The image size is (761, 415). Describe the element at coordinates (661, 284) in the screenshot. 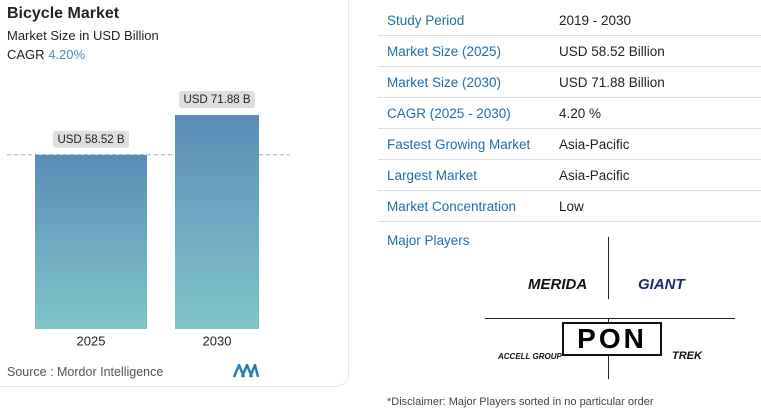

I see `player-logo: GIANT` at that location.